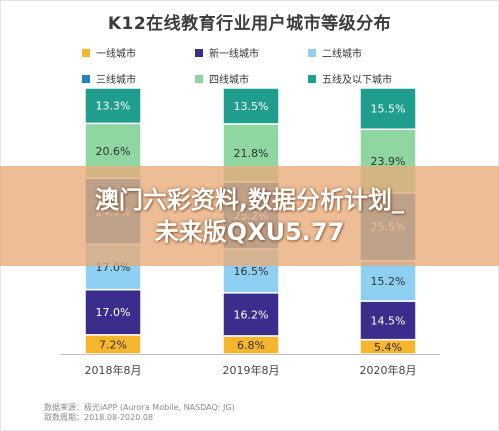  Describe the element at coordinates (251, 153) in the screenshot. I see `data-label: 21.8%` at that location.